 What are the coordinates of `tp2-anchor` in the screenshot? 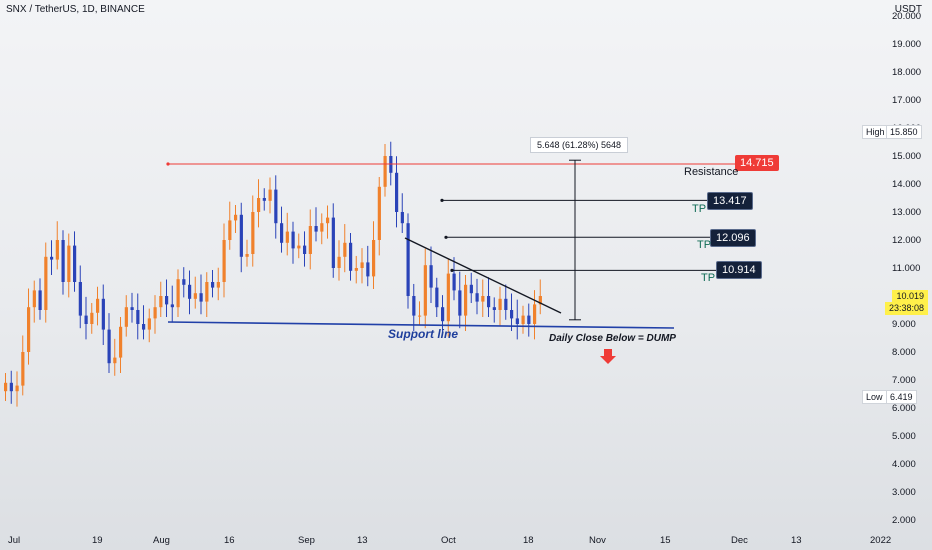 It's located at (446, 237).